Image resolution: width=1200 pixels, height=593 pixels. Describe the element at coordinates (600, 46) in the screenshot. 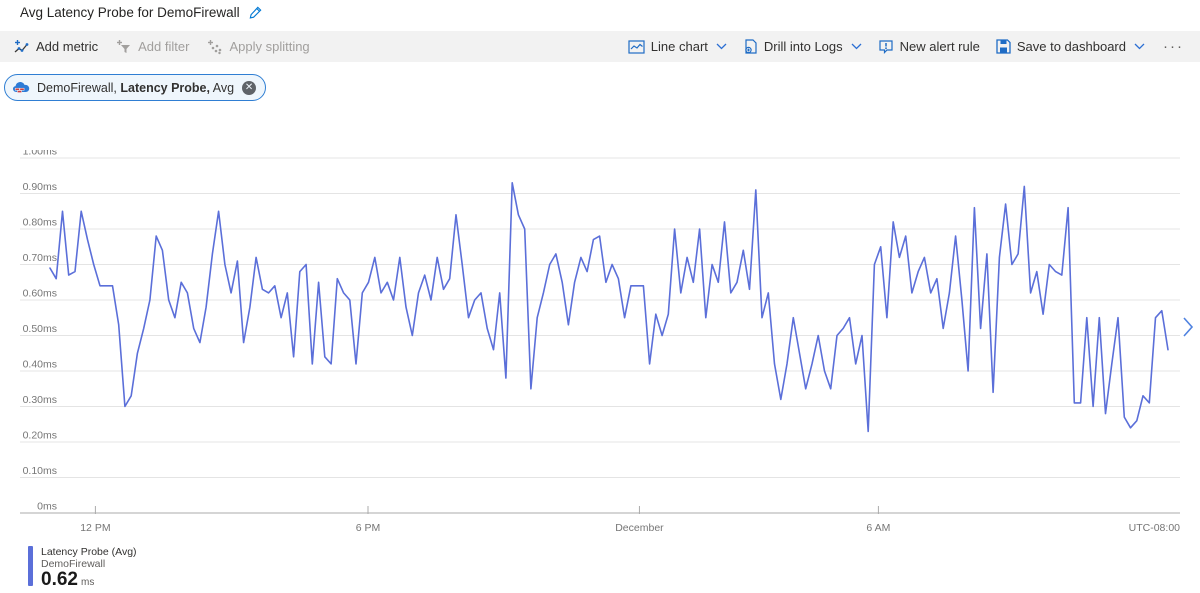

I see `chart-toolbar: Add metric Add filter` at that location.